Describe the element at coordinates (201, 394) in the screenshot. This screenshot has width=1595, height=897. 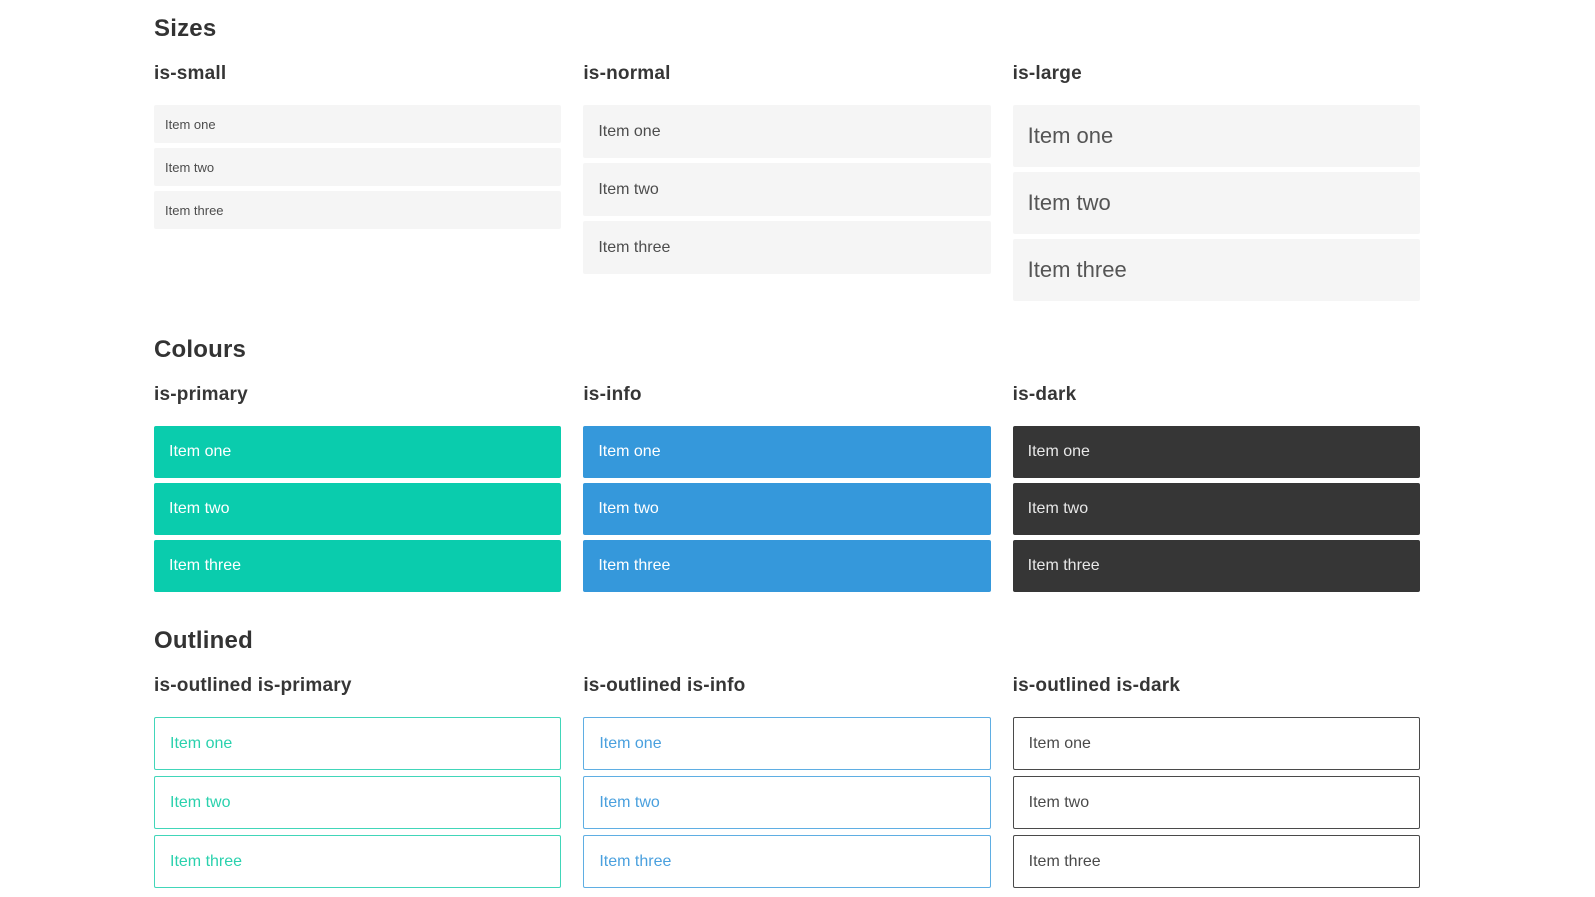
I see `column-heading: is-primary` at that location.